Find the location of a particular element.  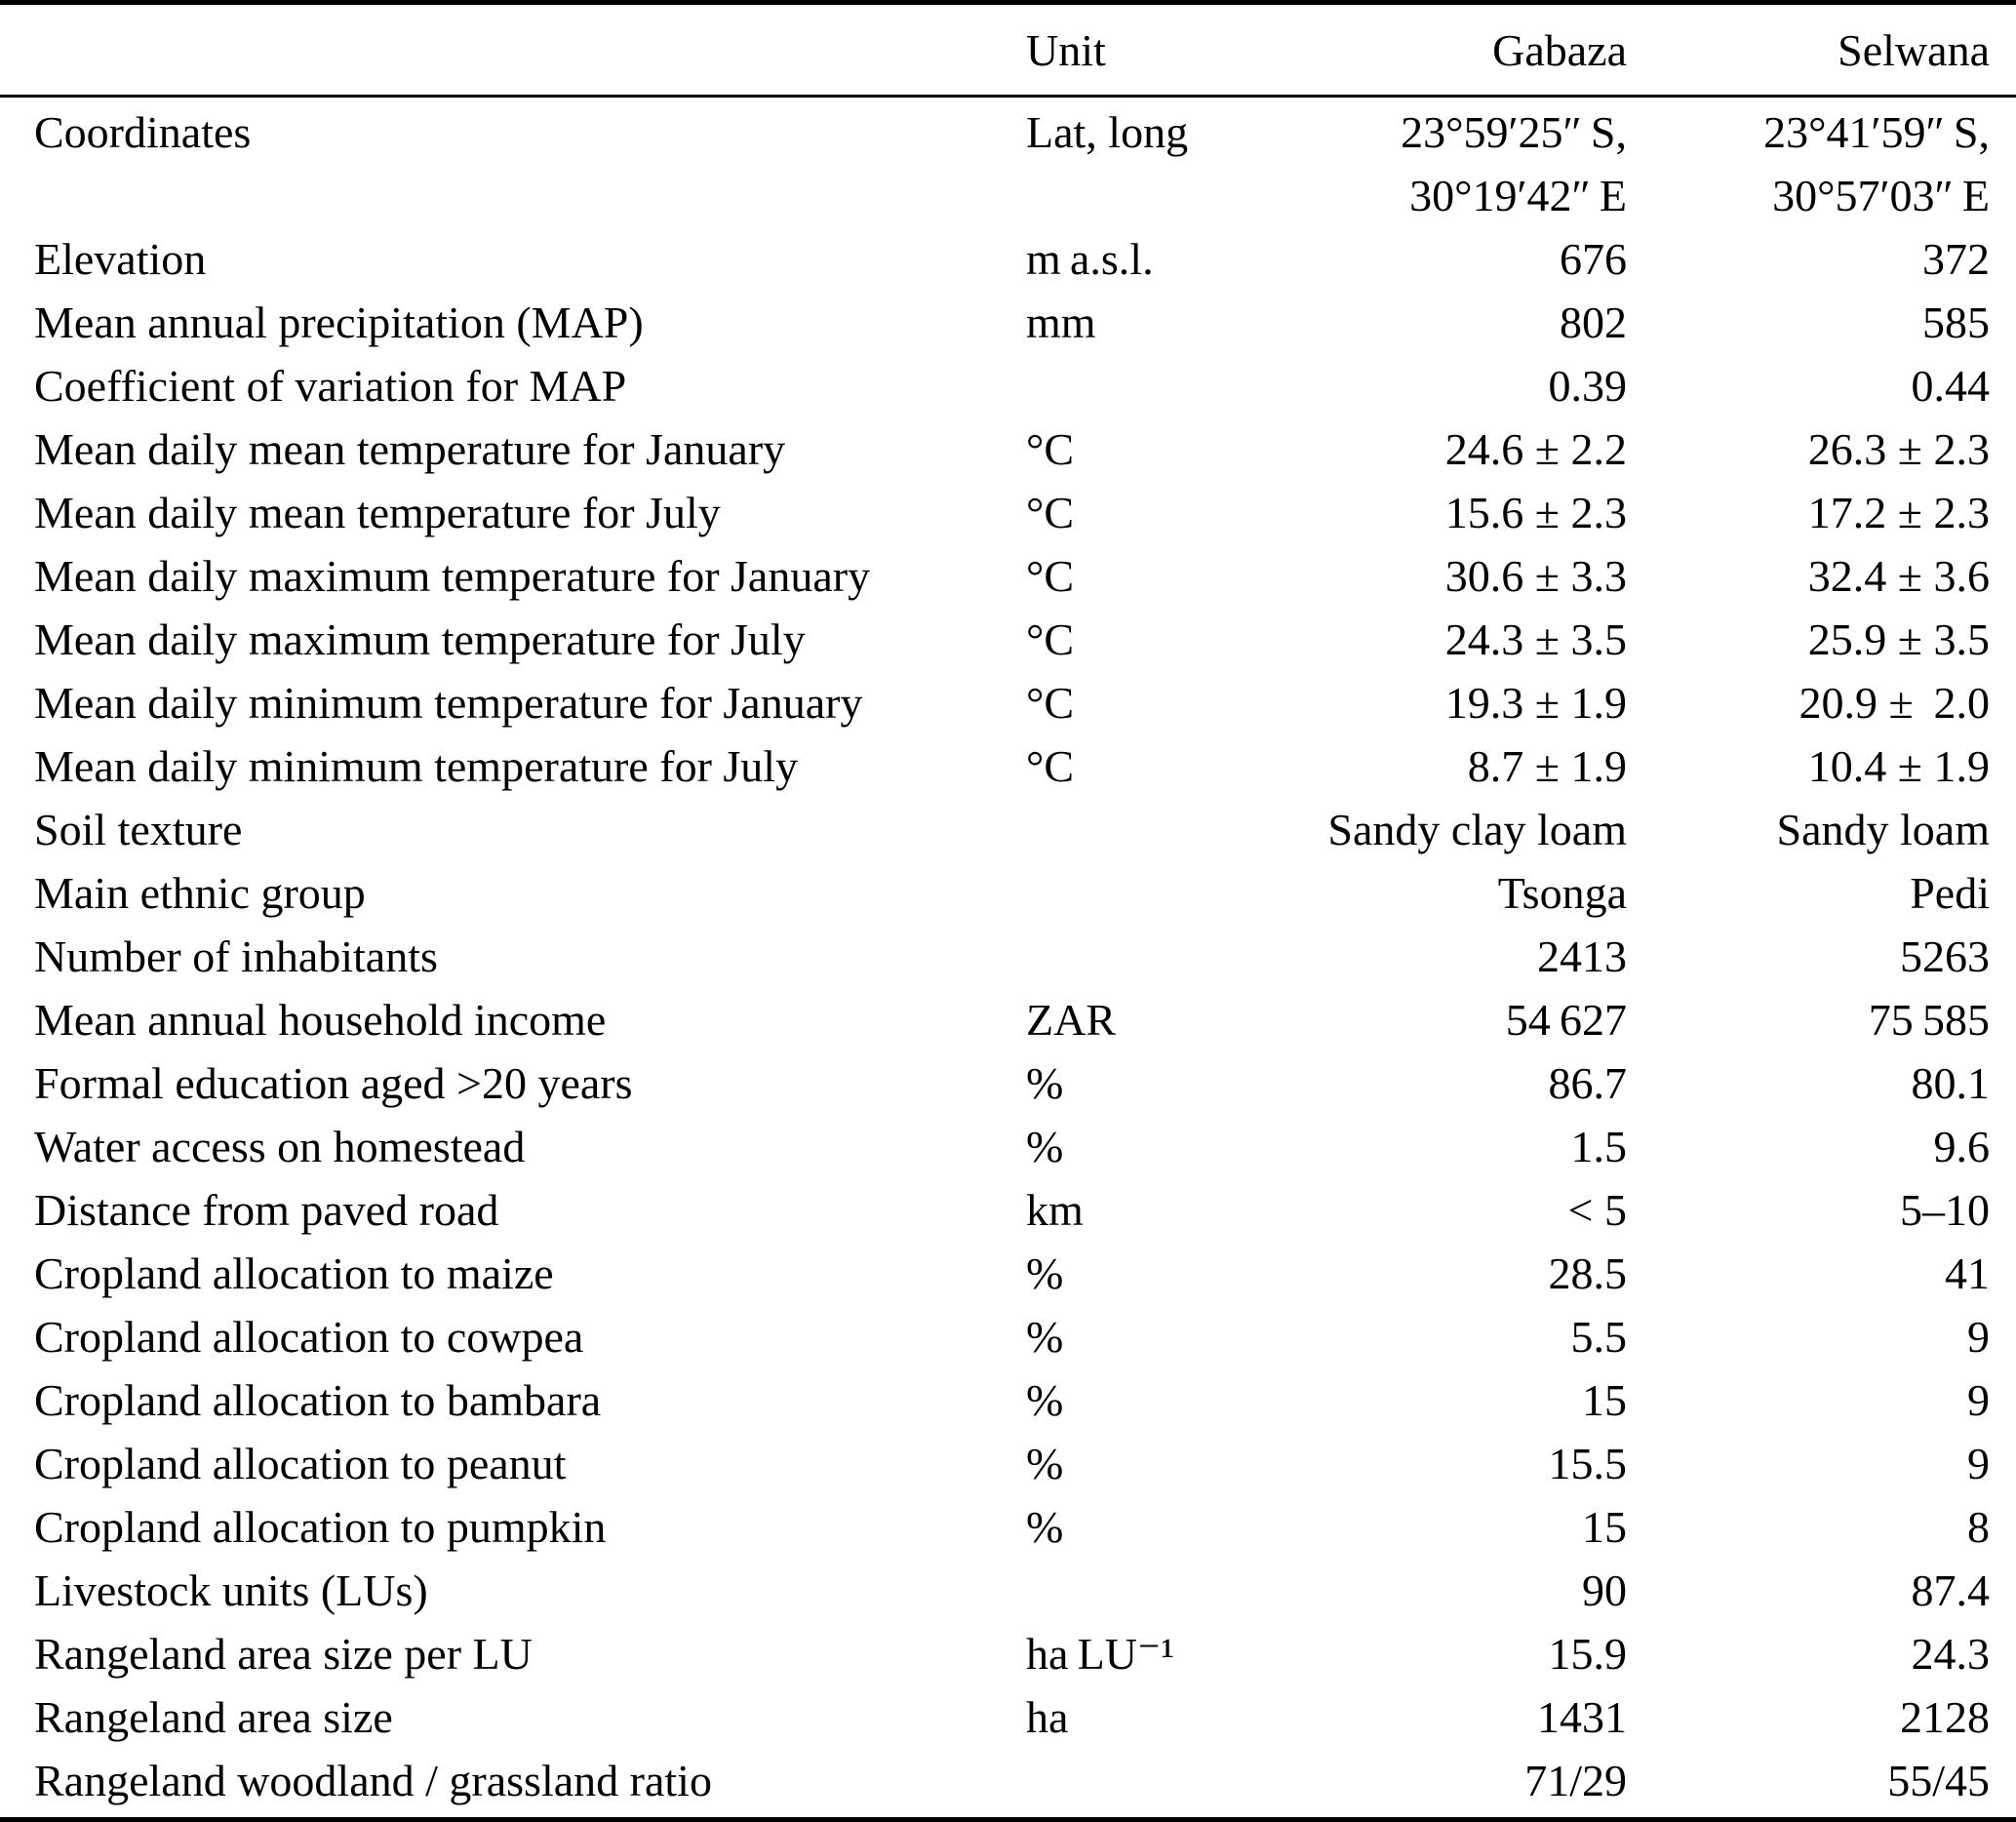

row-label: Mean annual household income is located at coordinates (321, 1020).